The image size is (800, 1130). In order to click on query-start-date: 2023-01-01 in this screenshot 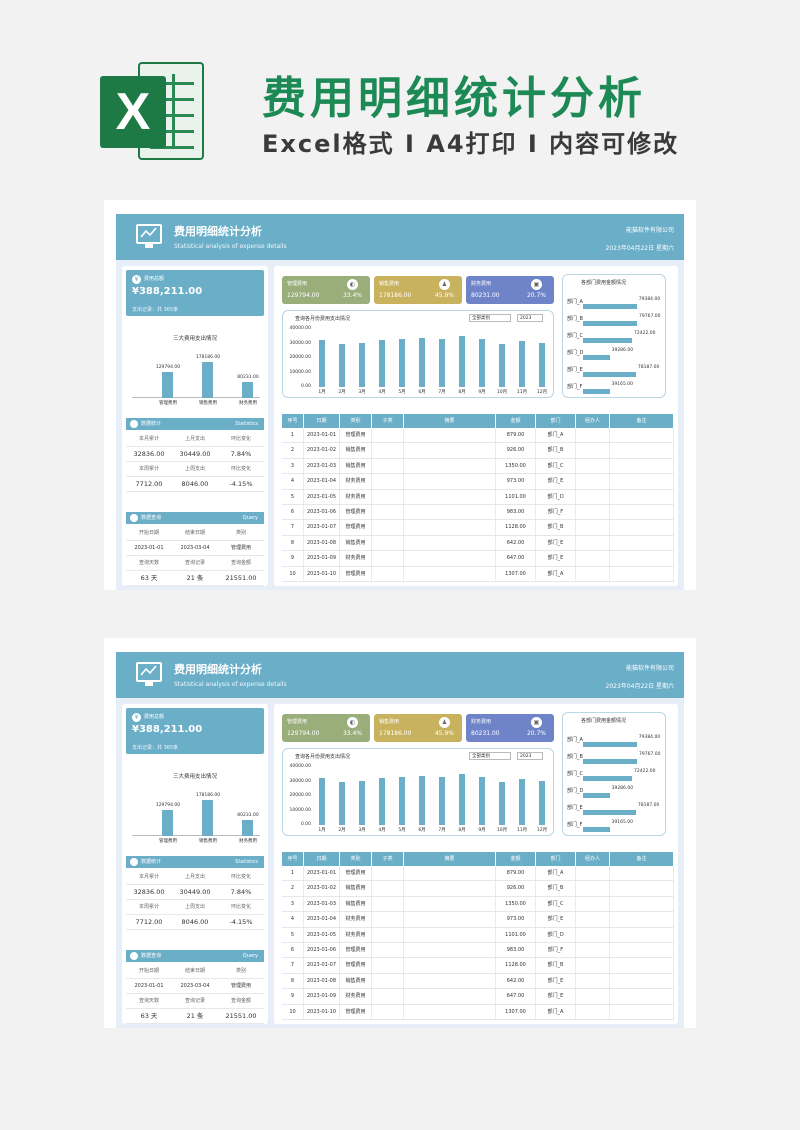, I will do `click(149, 548)`.